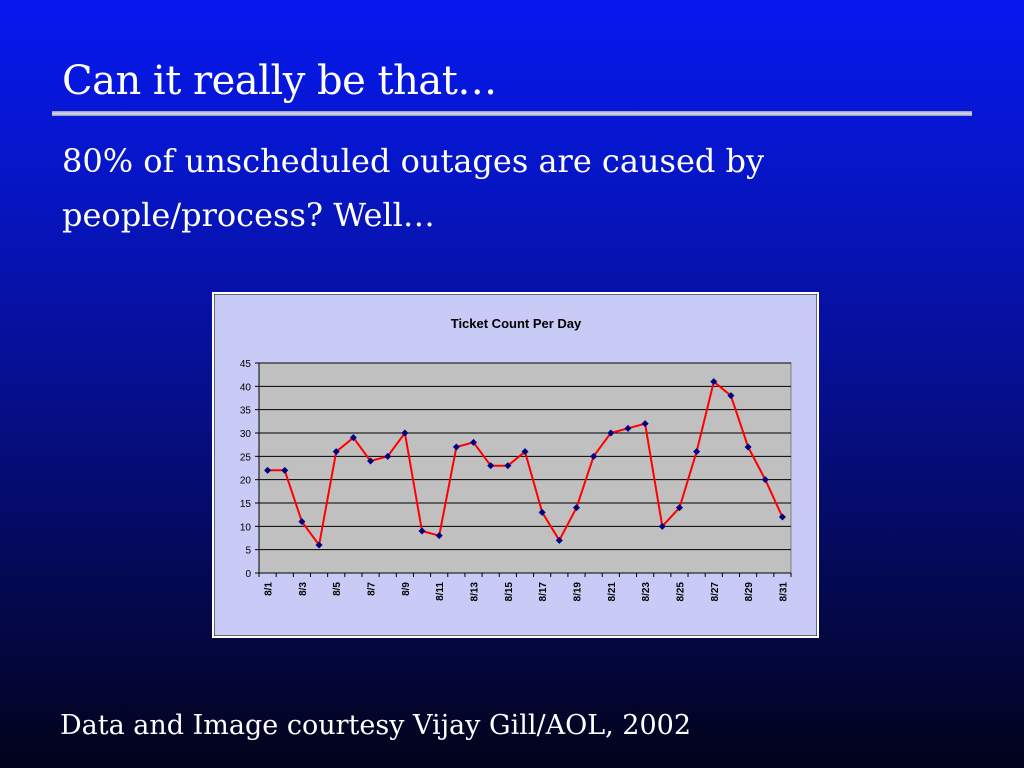 The height and width of the screenshot is (768, 1024). I want to click on chart-title: Ticket Count Per Day, so click(516, 323).